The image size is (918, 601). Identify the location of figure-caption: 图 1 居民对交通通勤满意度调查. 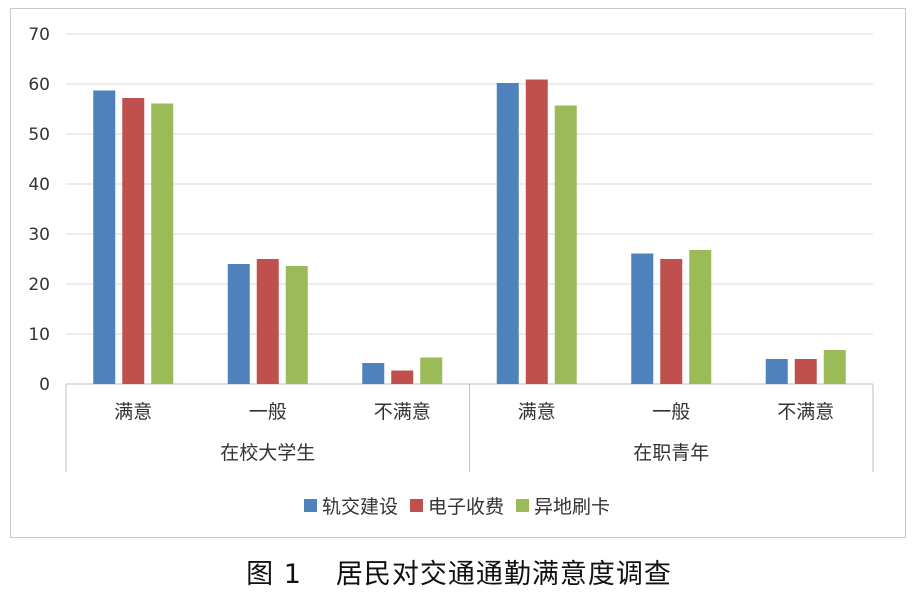
(459, 571).